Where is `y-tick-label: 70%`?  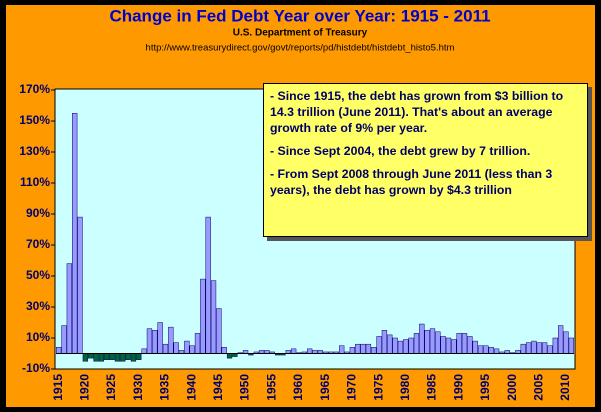
y-tick-label: 70% is located at coordinates (38, 244).